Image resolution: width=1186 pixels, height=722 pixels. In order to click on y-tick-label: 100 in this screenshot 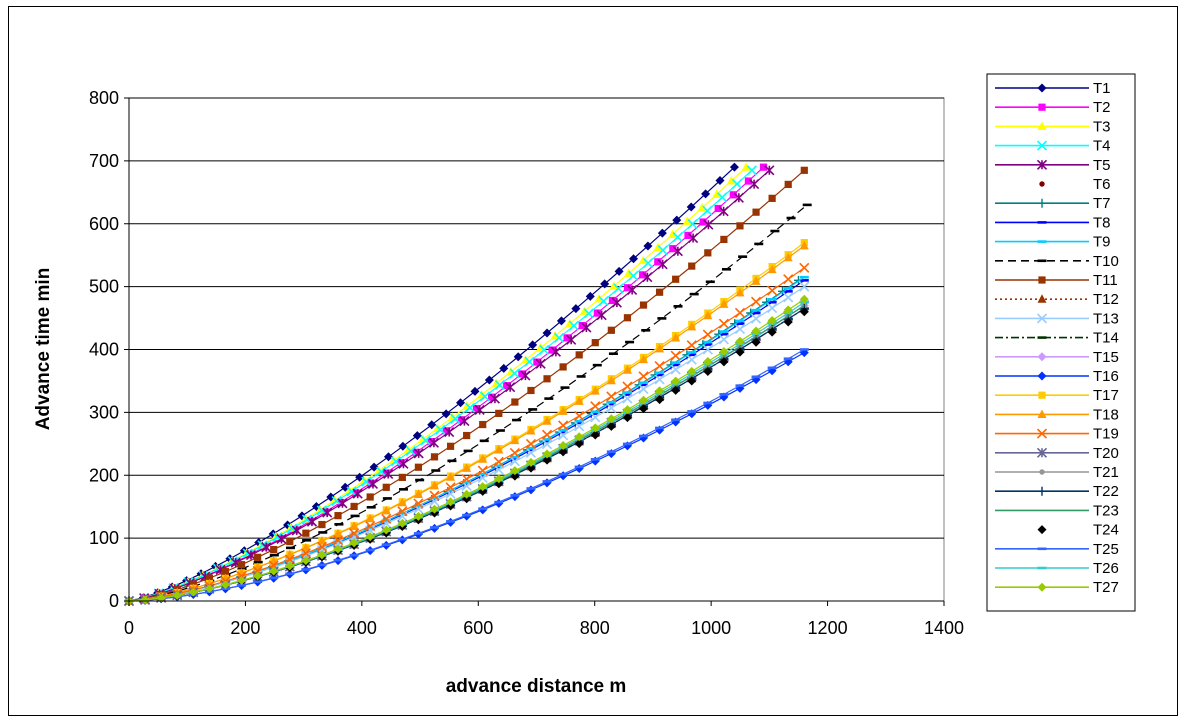, I will do `click(104, 538)`.